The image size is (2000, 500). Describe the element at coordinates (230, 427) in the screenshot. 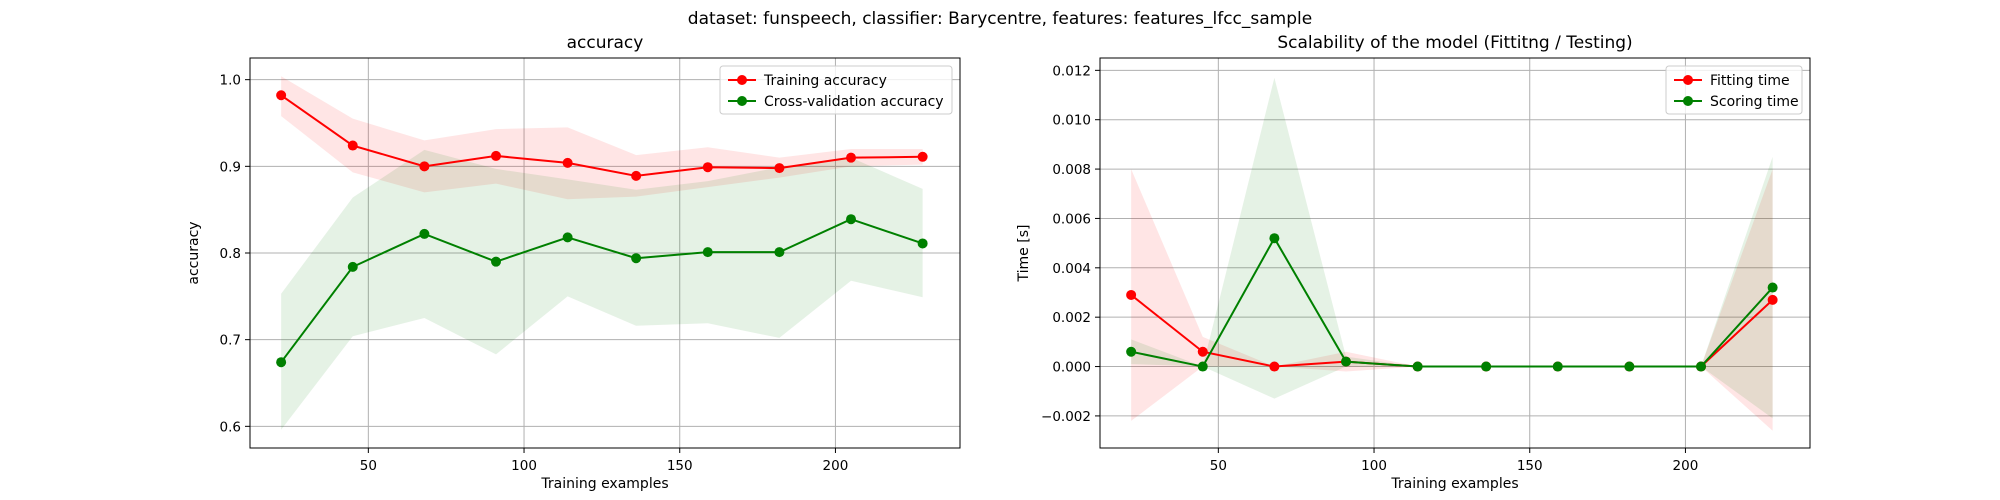

I see `y-tick-label: 0.6` at that location.